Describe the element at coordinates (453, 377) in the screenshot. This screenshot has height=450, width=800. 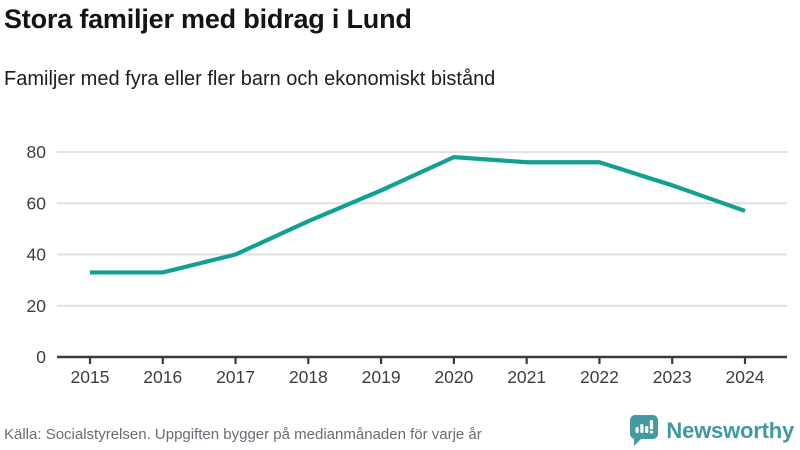
I see `svg-text: 2020` at that location.